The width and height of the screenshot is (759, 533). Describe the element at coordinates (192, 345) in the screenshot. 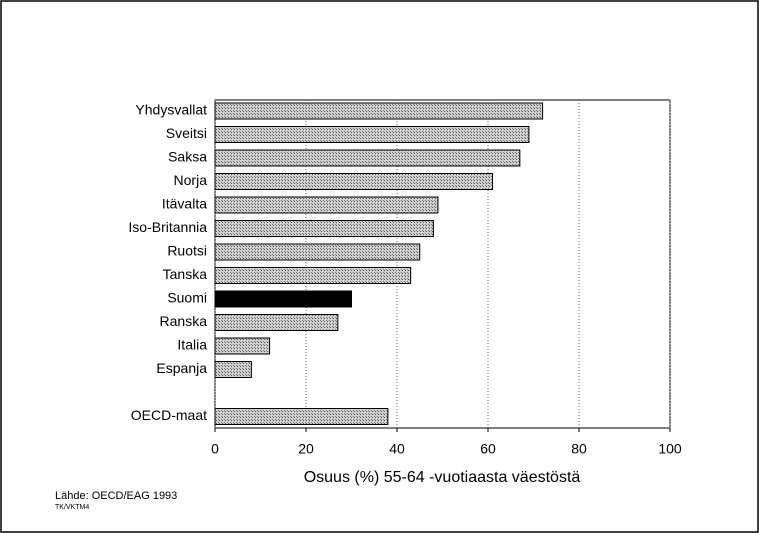

I see `y-tick-label: Italia` at that location.